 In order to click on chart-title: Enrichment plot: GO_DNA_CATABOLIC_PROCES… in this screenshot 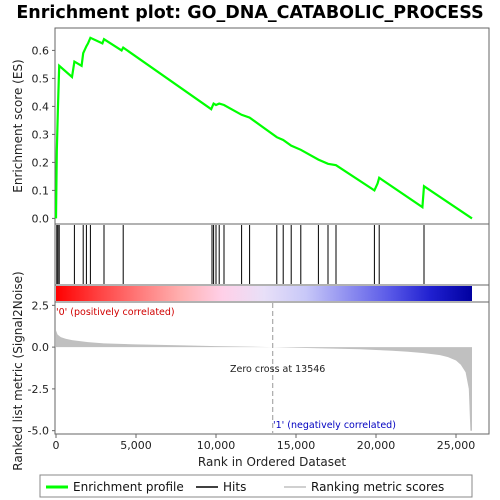, I will do `click(249, 13)`.